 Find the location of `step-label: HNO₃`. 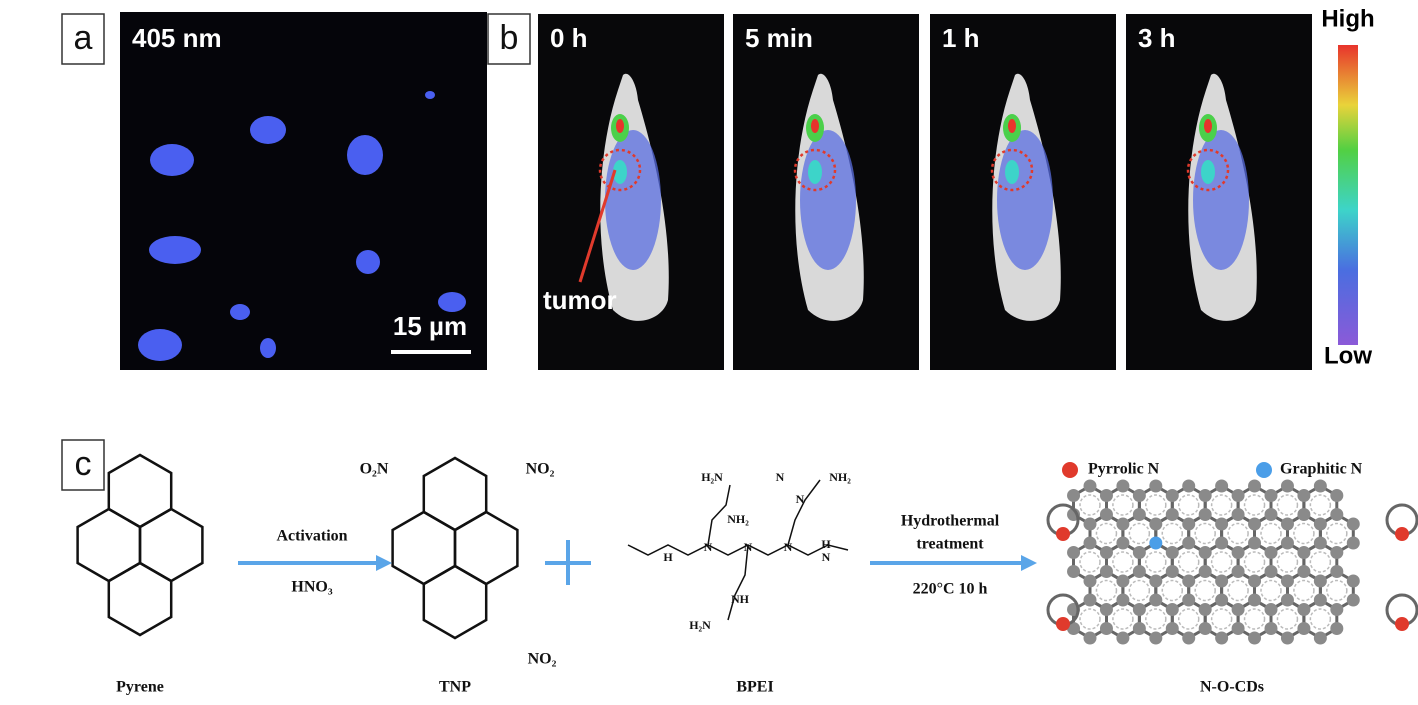

step-label: HNO₃ is located at coordinates (311, 587).